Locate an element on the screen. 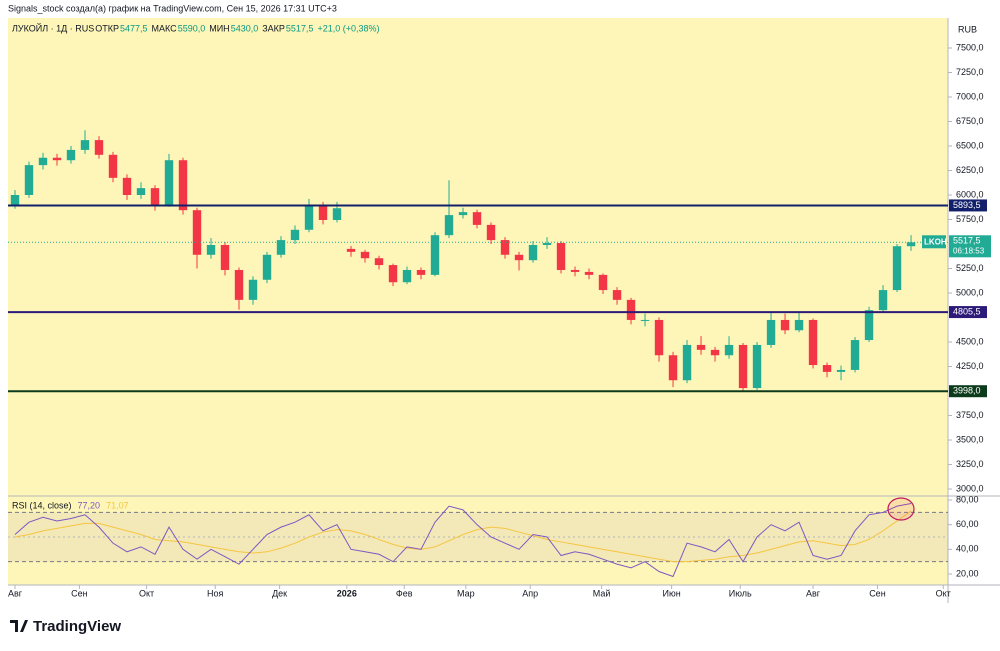 The image size is (1000, 651). legend-value: 5590,0 is located at coordinates (192, 28).